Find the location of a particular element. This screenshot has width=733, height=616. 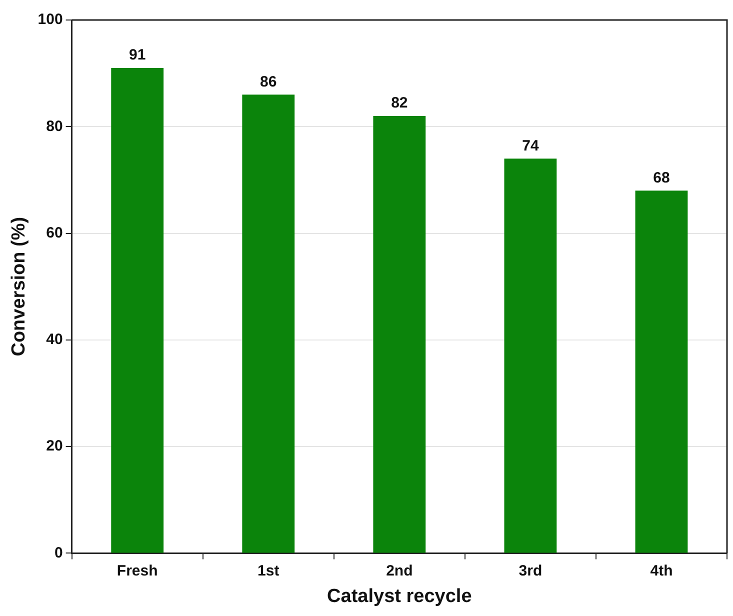

y-tick-label: 0 is located at coordinates (58, 553).